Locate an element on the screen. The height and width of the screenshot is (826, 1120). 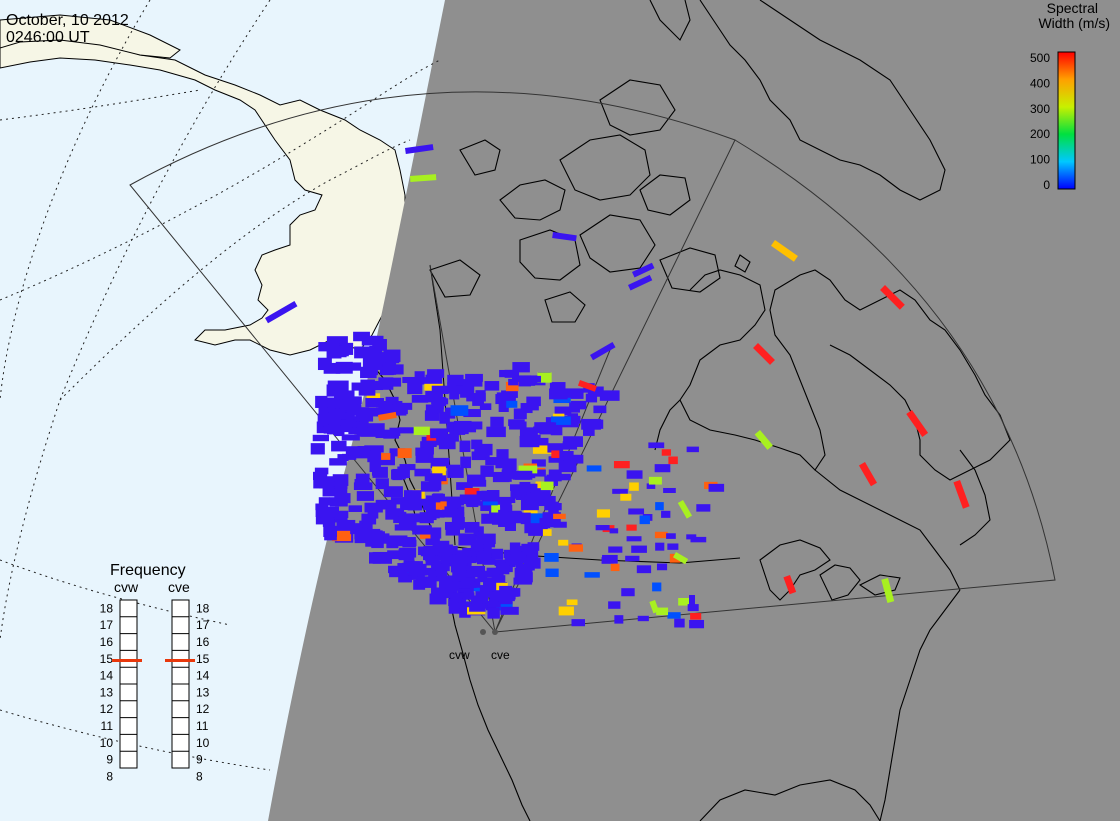
frequency-tick-left: 10 is located at coordinates (107, 743).